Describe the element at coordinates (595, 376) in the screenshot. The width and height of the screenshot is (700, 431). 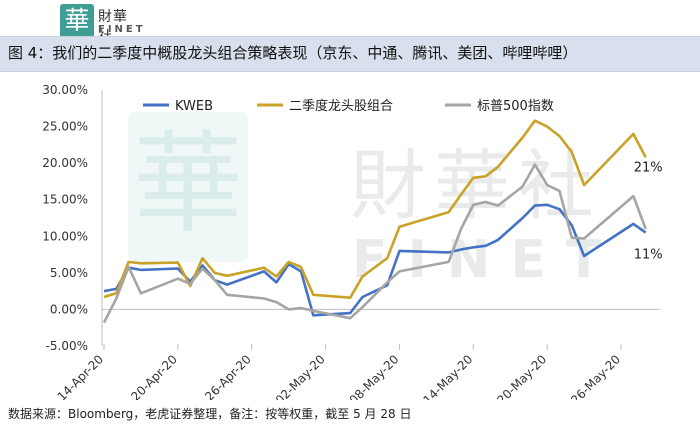
I see `x-tick-label: 26-May-20` at that location.